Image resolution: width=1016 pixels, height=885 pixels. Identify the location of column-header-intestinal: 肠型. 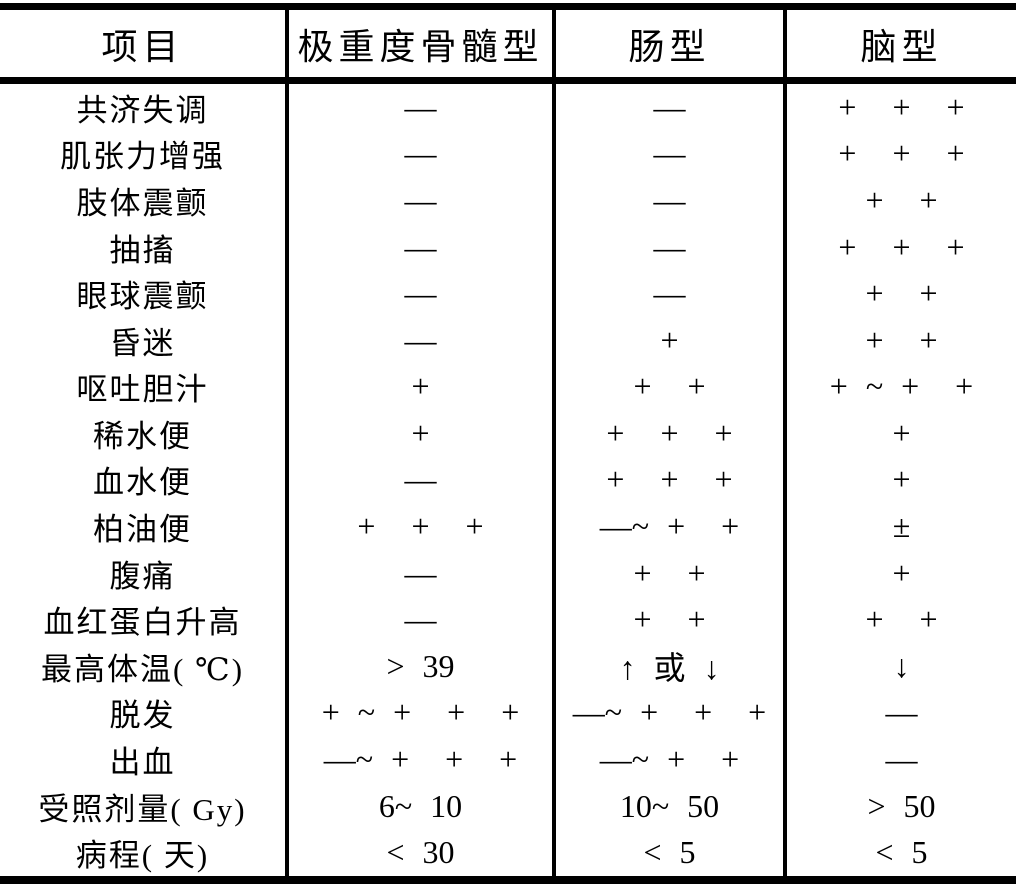
(667, 47).